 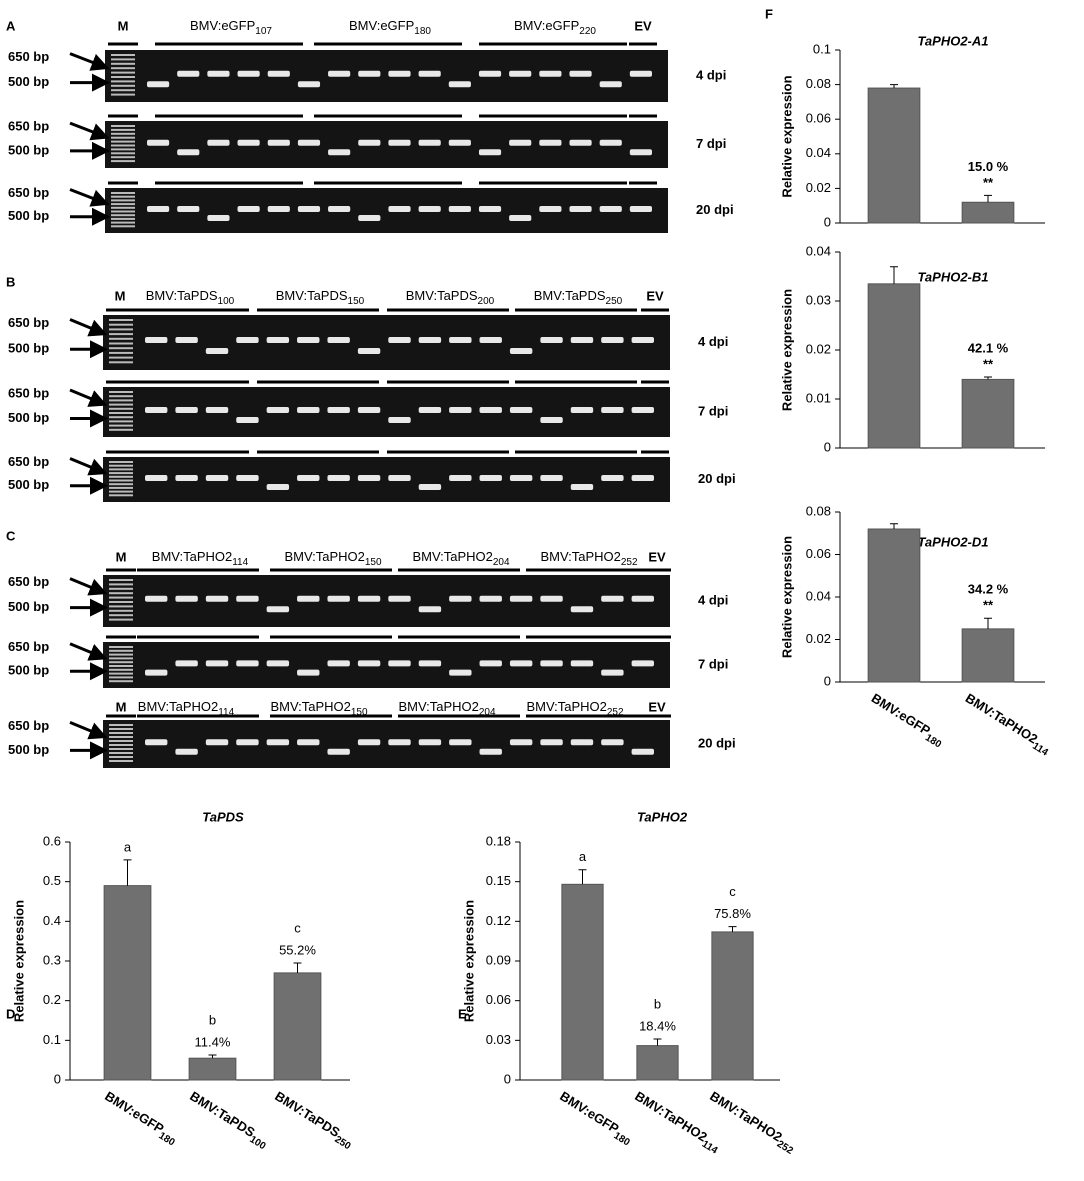 What do you see at coordinates (711, 74) in the screenshot?
I see `dpi-label: 4 dpi` at bounding box center [711, 74].